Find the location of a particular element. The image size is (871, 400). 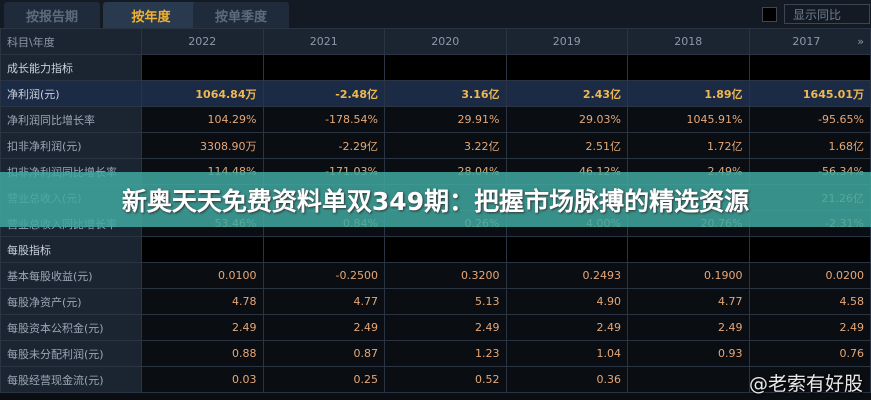

value-cell: 4.58 is located at coordinates (809, 301).